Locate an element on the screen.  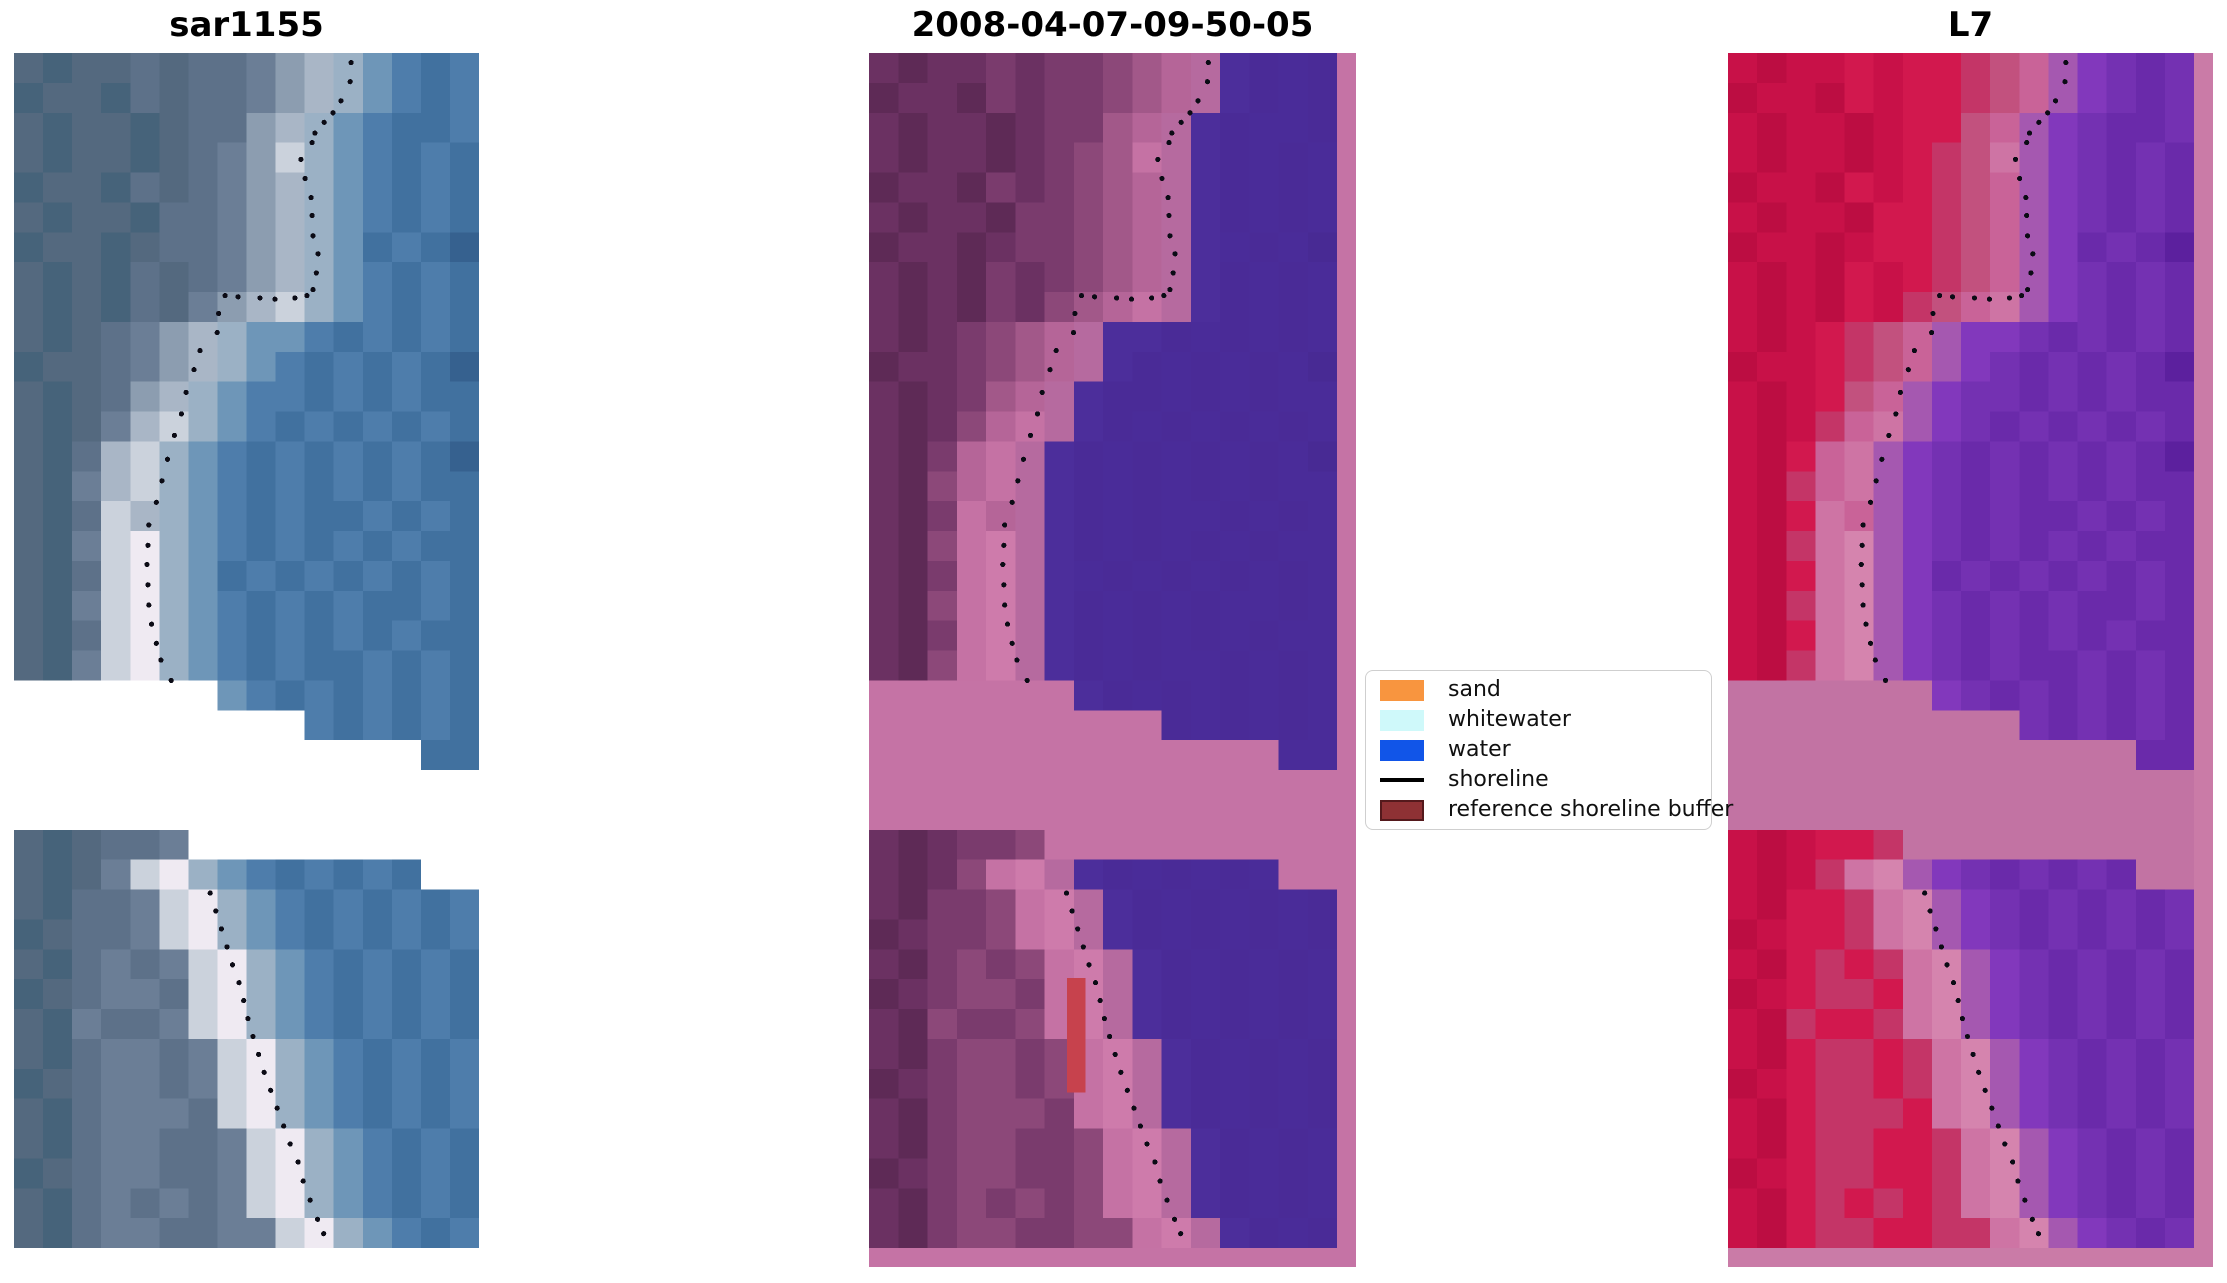
legend-item-reference-shoreline-buffer: reference shoreline buffer is located at coordinates (1556, 810).